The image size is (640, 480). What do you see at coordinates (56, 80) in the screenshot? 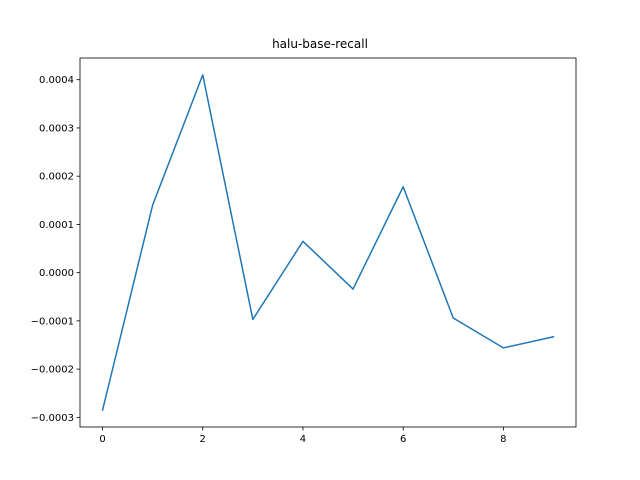
I see `y-tick-label: 0.0004` at bounding box center [56, 80].